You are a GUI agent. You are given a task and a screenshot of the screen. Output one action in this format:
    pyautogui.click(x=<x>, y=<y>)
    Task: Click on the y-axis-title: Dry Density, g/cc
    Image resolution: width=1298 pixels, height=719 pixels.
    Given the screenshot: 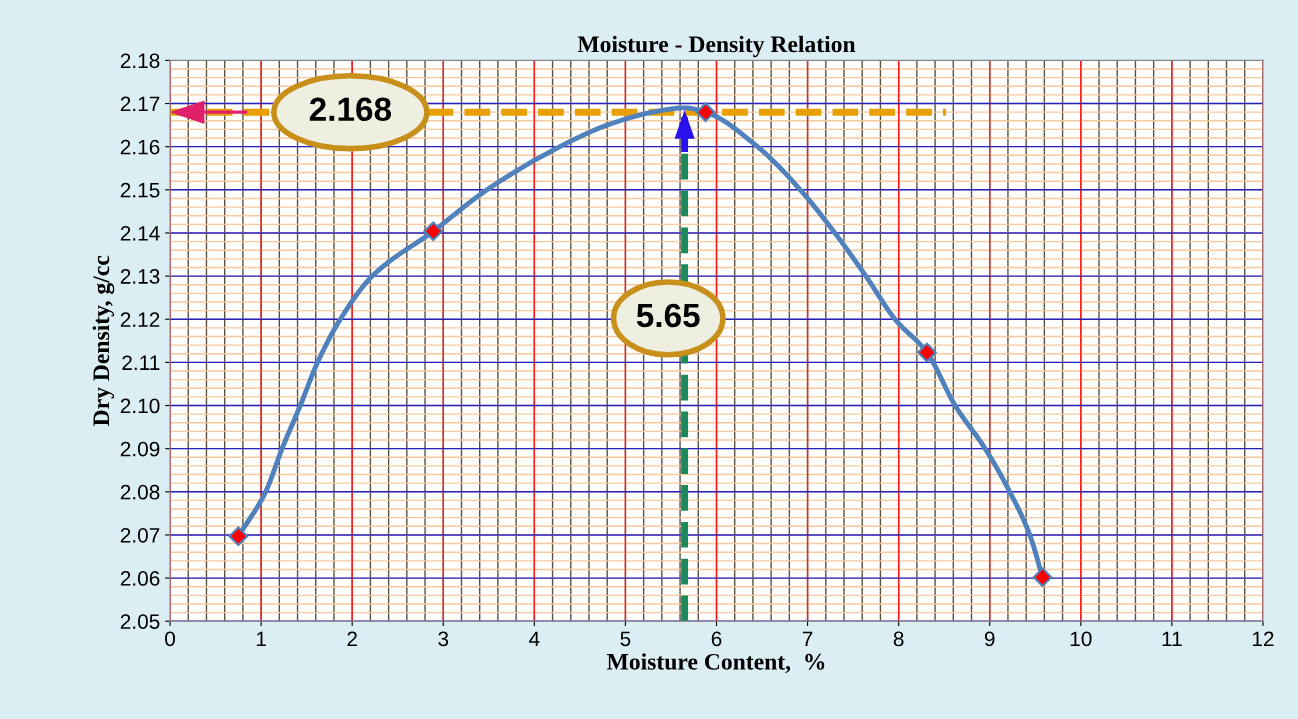 What is the action you would take?
    pyautogui.click(x=103, y=340)
    